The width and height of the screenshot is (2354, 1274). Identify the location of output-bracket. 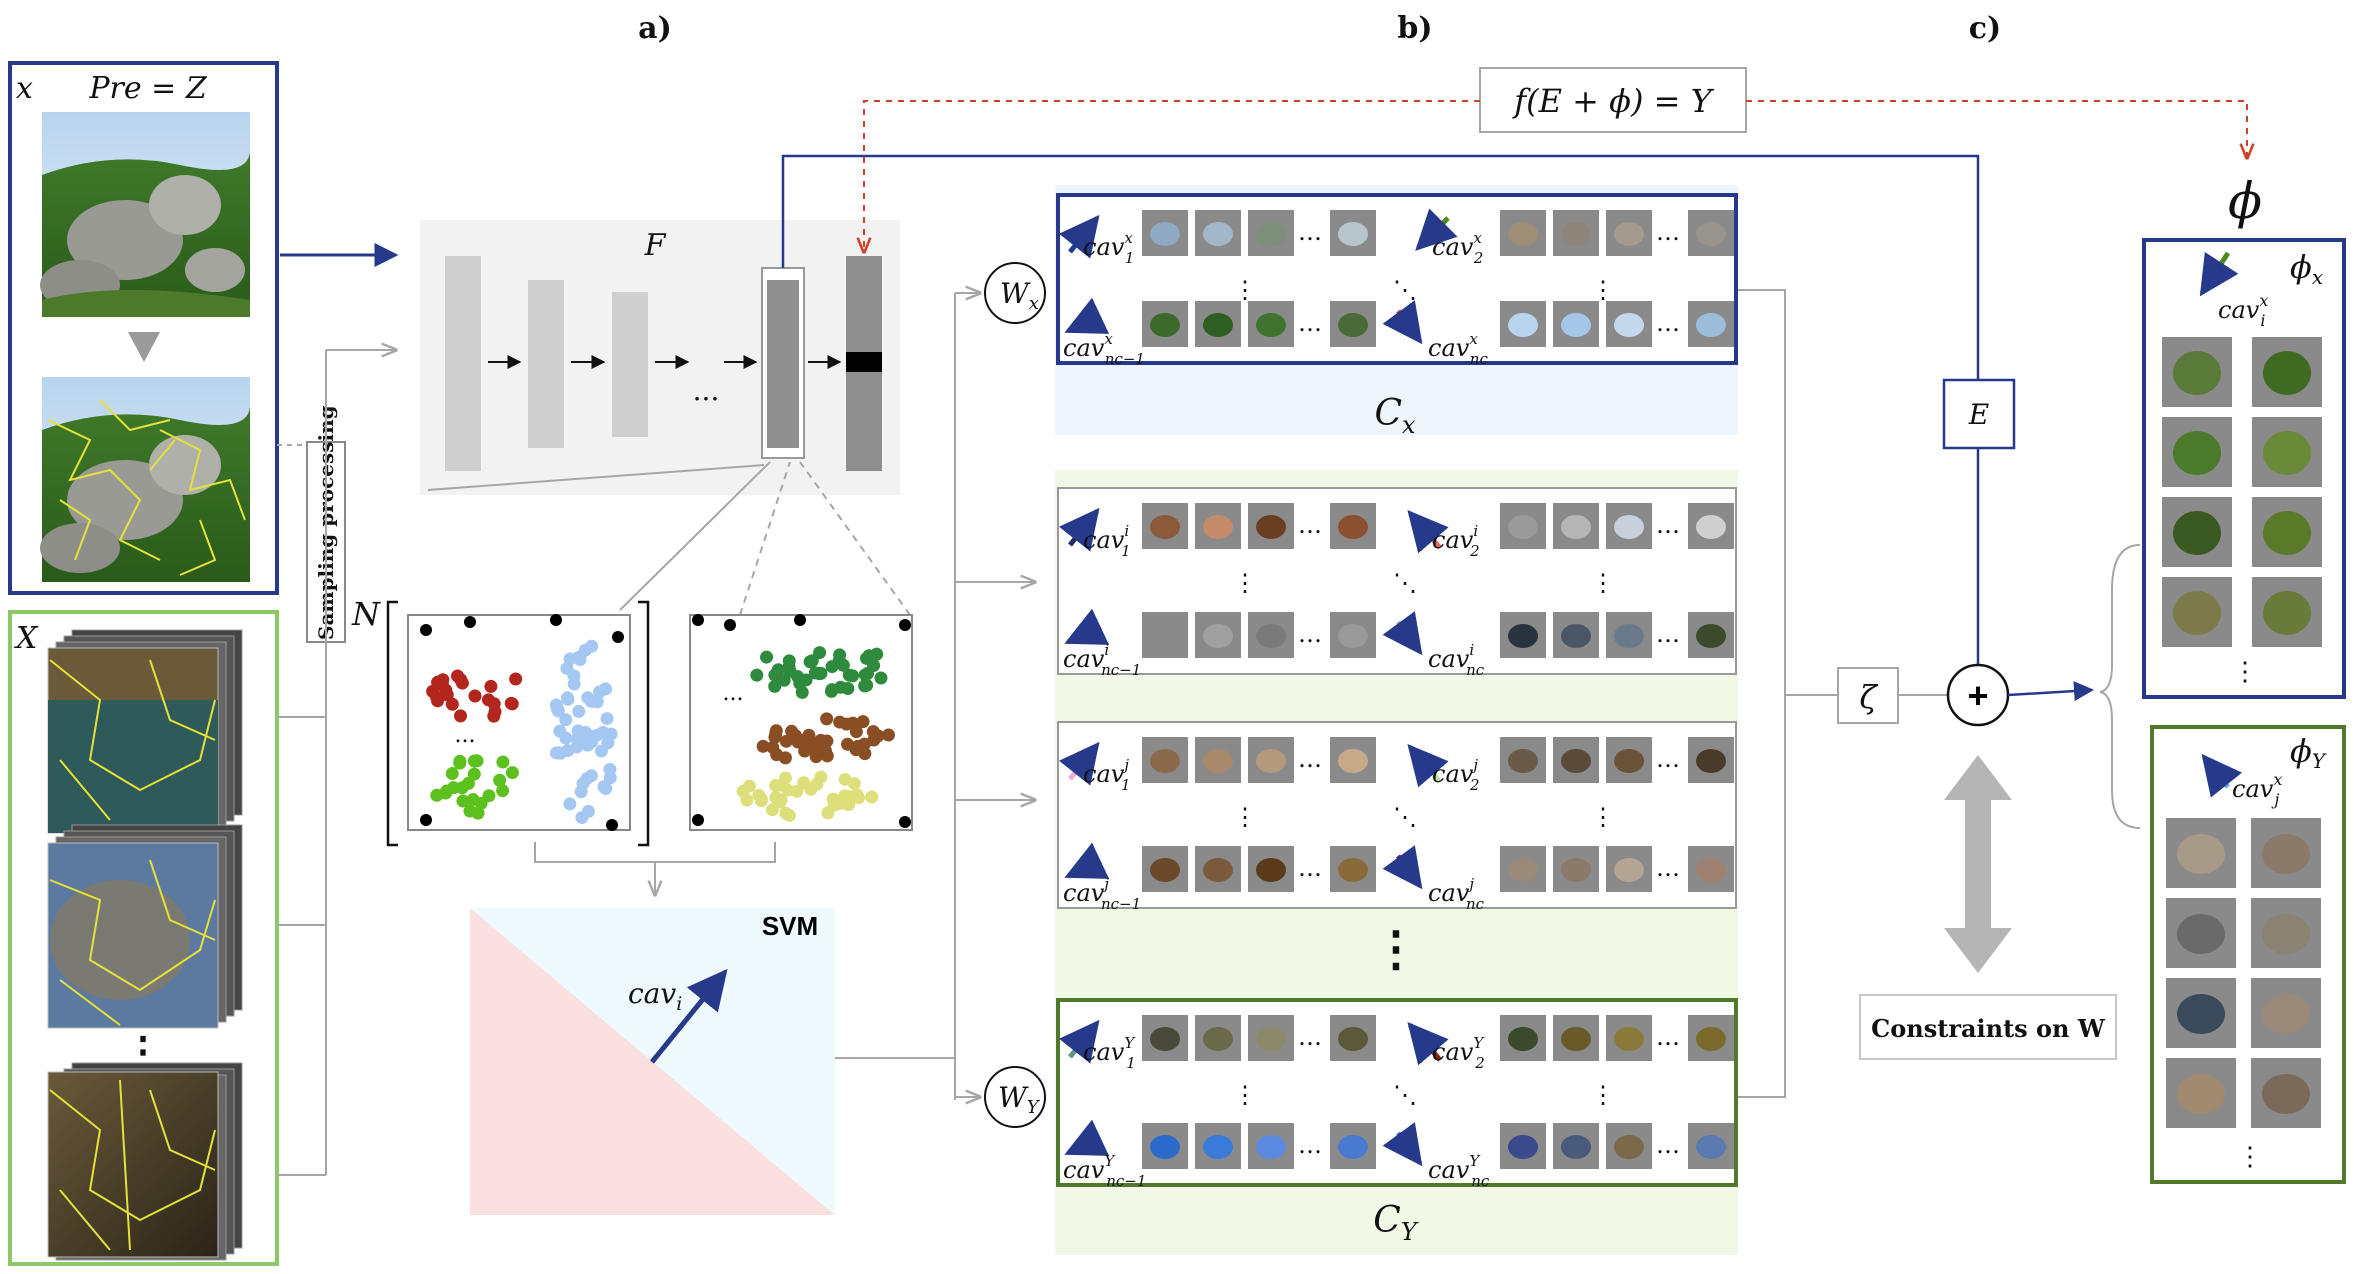
(2120, 686).